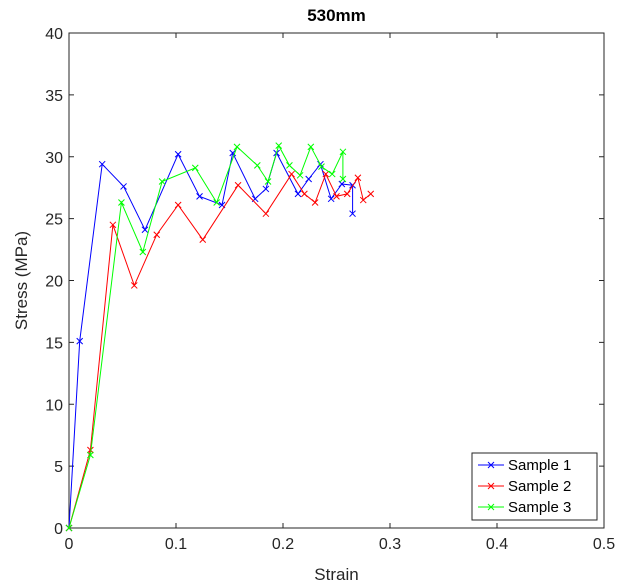 The height and width of the screenshot is (588, 625). Describe the element at coordinates (390, 544) in the screenshot. I see `x-tick-label: 0.3` at that location.